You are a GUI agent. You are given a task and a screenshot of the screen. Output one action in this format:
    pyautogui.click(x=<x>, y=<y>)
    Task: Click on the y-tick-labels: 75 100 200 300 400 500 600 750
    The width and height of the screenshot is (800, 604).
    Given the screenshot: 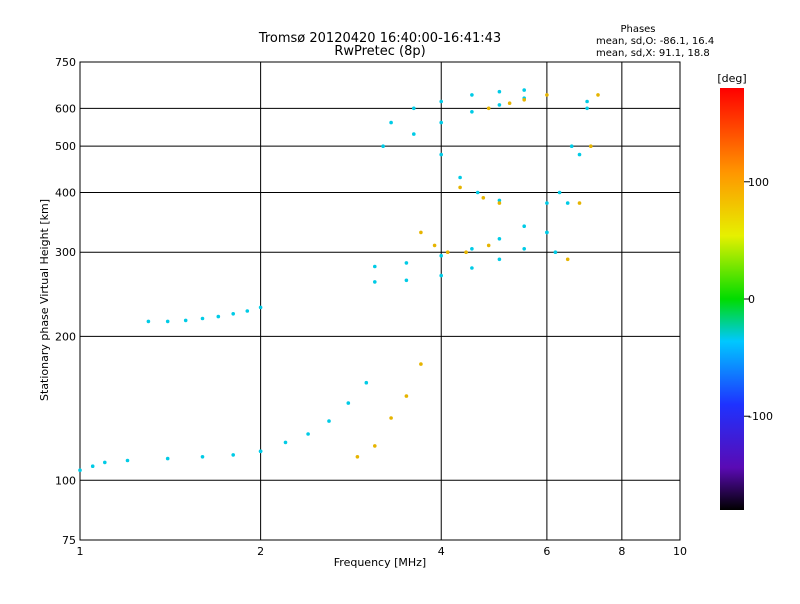 What is the action you would take?
    pyautogui.click(x=65, y=301)
    